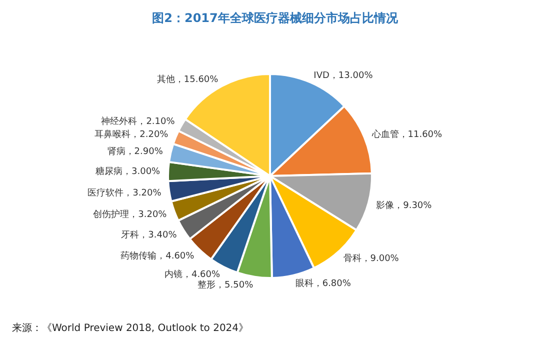 This screenshot has width=550, height=348. Describe the element at coordinates (192, 274) in the screenshot. I see `slice-label: 内镜，4.60%` at that location.